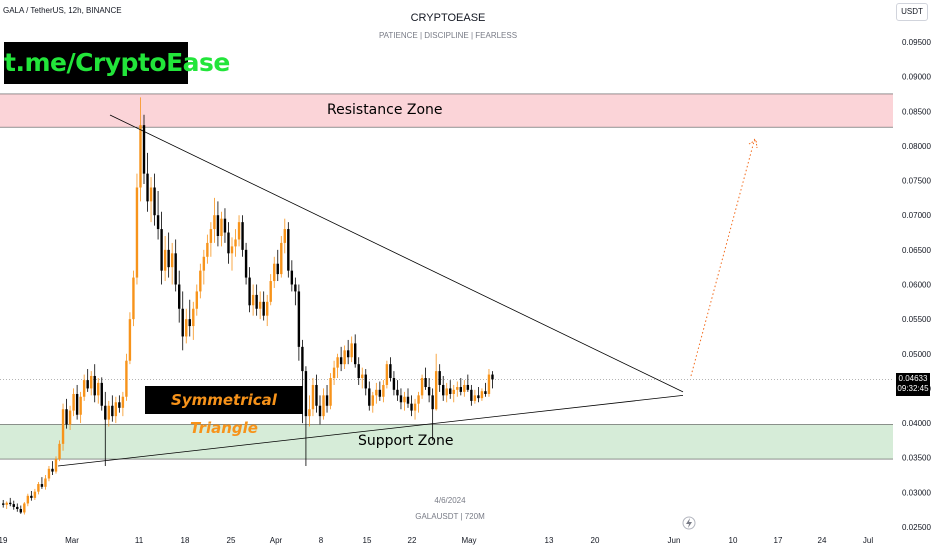 The width and height of the screenshot is (932, 550). What do you see at coordinates (62, 10) in the screenshot?
I see `symbol-line: GALA / TetherUS, 12h, BINANCE` at bounding box center [62, 10].